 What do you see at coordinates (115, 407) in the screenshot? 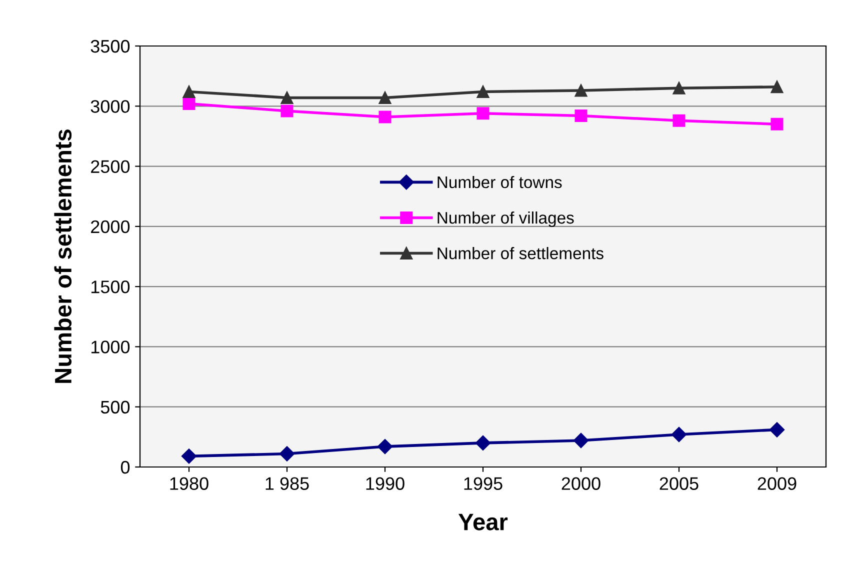
I see `y-tick-label: 500` at bounding box center [115, 407].